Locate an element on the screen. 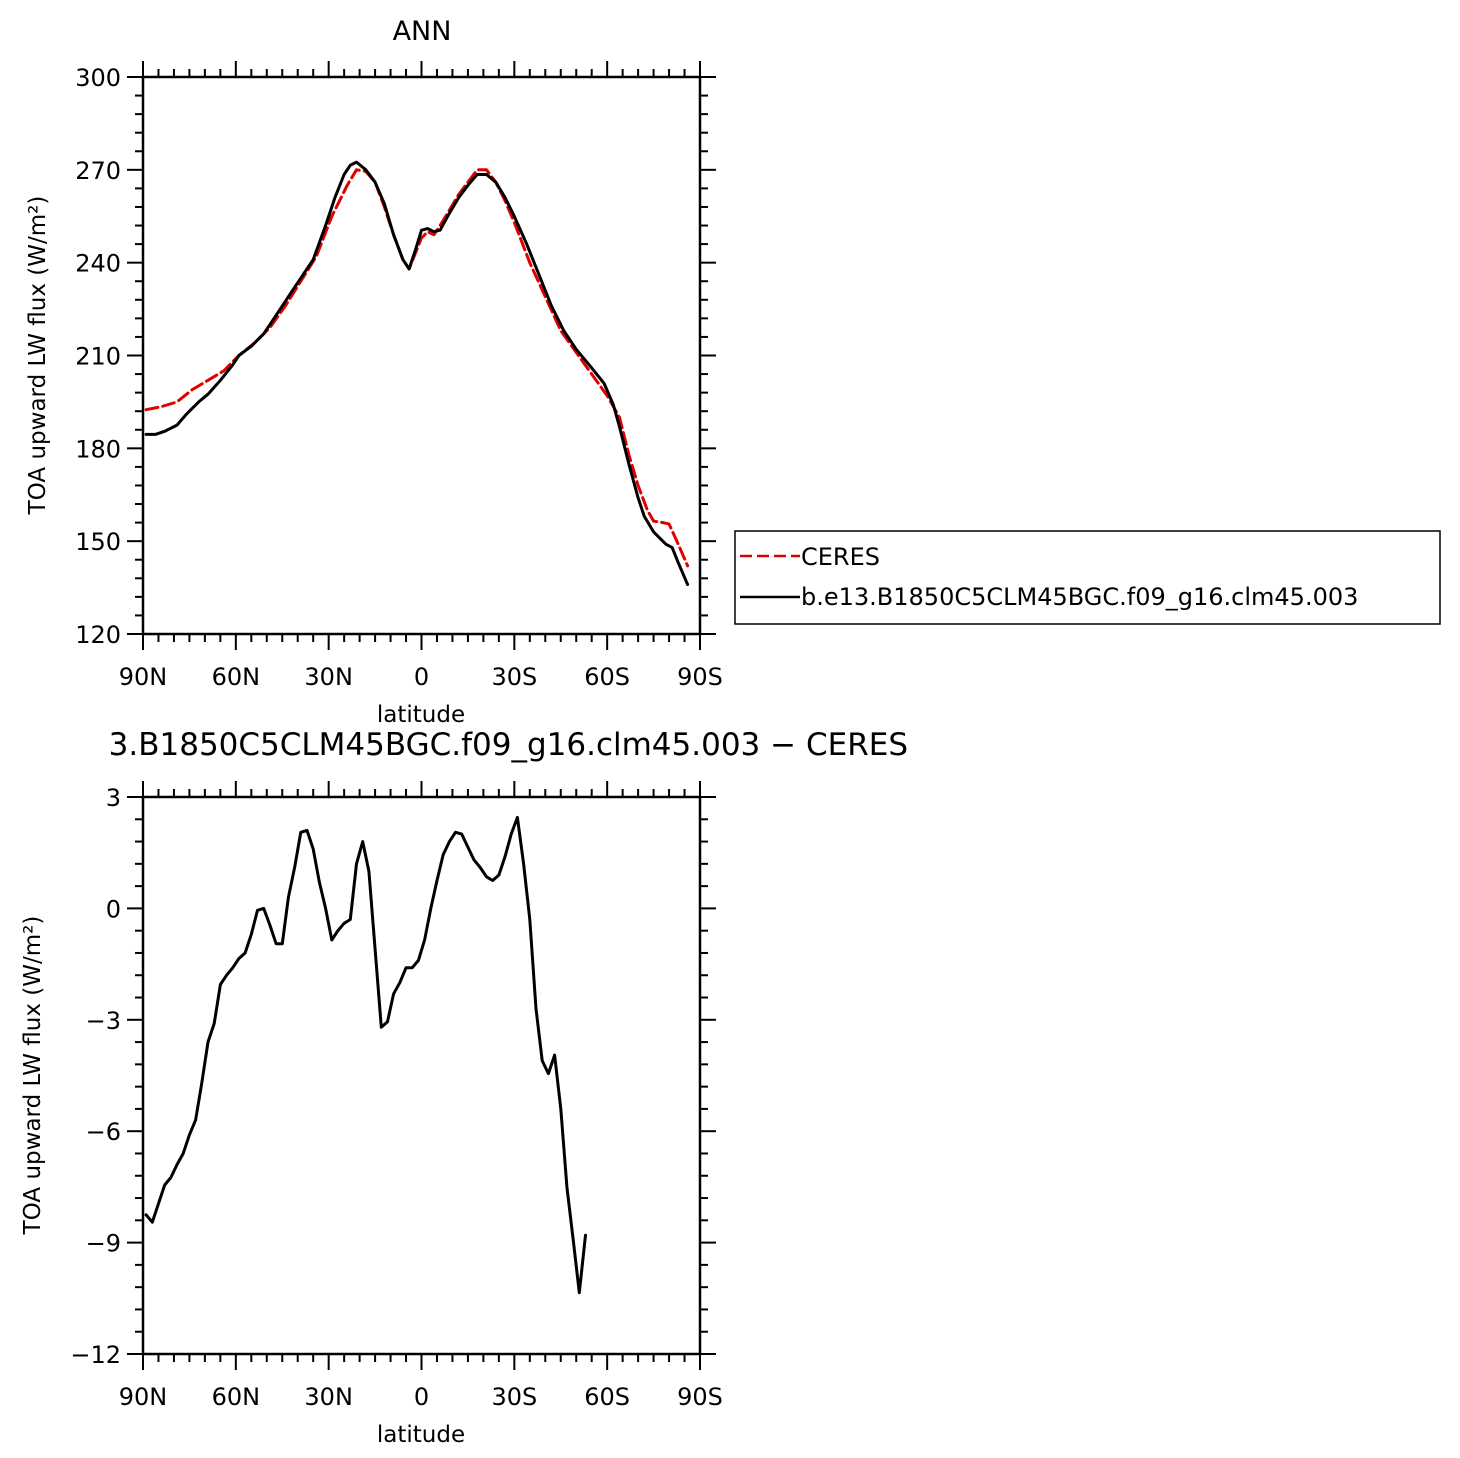 The image size is (1460, 1458). top-y-tick-label: 210 is located at coordinates (98, 357).